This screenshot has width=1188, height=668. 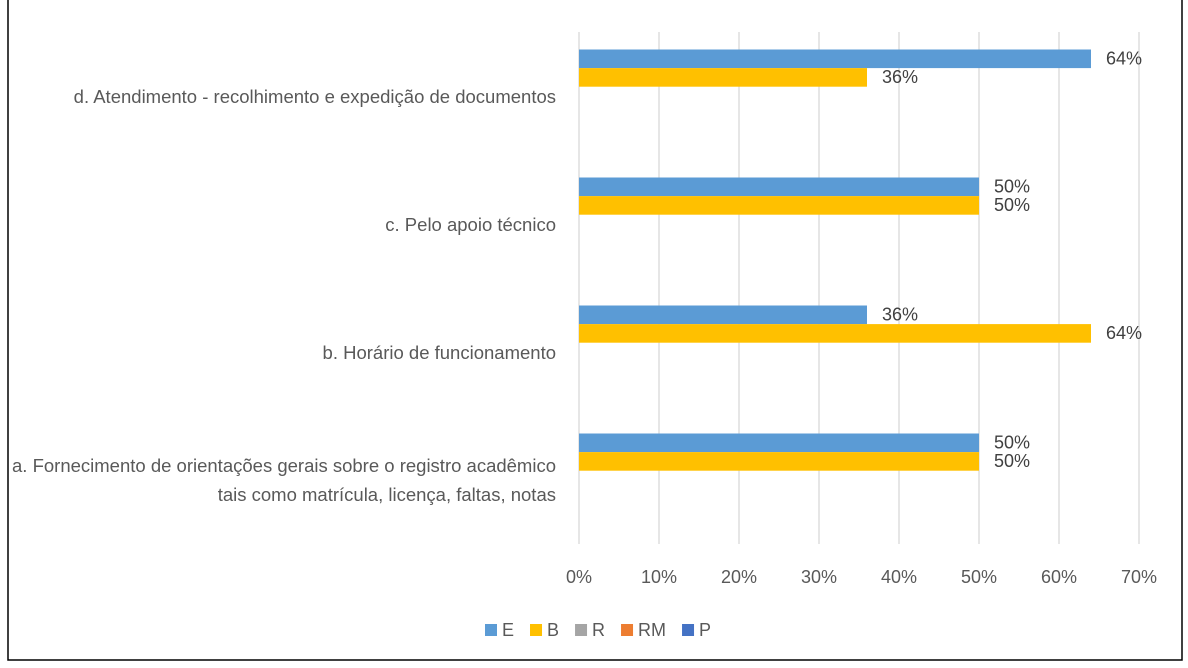 What do you see at coordinates (899, 577) in the screenshot?
I see `x-tick-label: 40%` at bounding box center [899, 577].